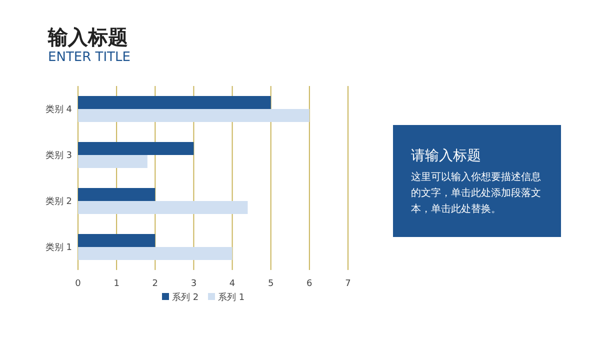 This screenshot has width=600, height=338. Describe the element at coordinates (155, 284) in the screenshot. I see `x-tick-label: 2` at that location.